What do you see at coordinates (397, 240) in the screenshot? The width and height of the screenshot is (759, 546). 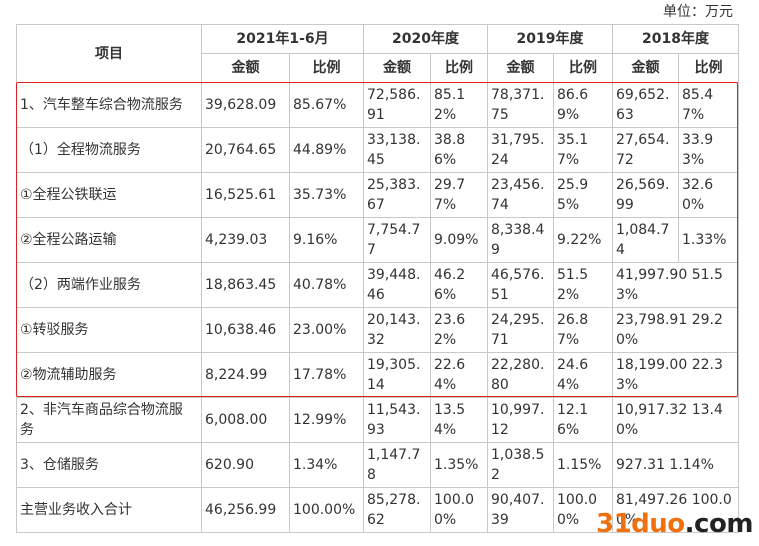 I see `cell-amount: 7,754.77` at bounding box center [397, 240].